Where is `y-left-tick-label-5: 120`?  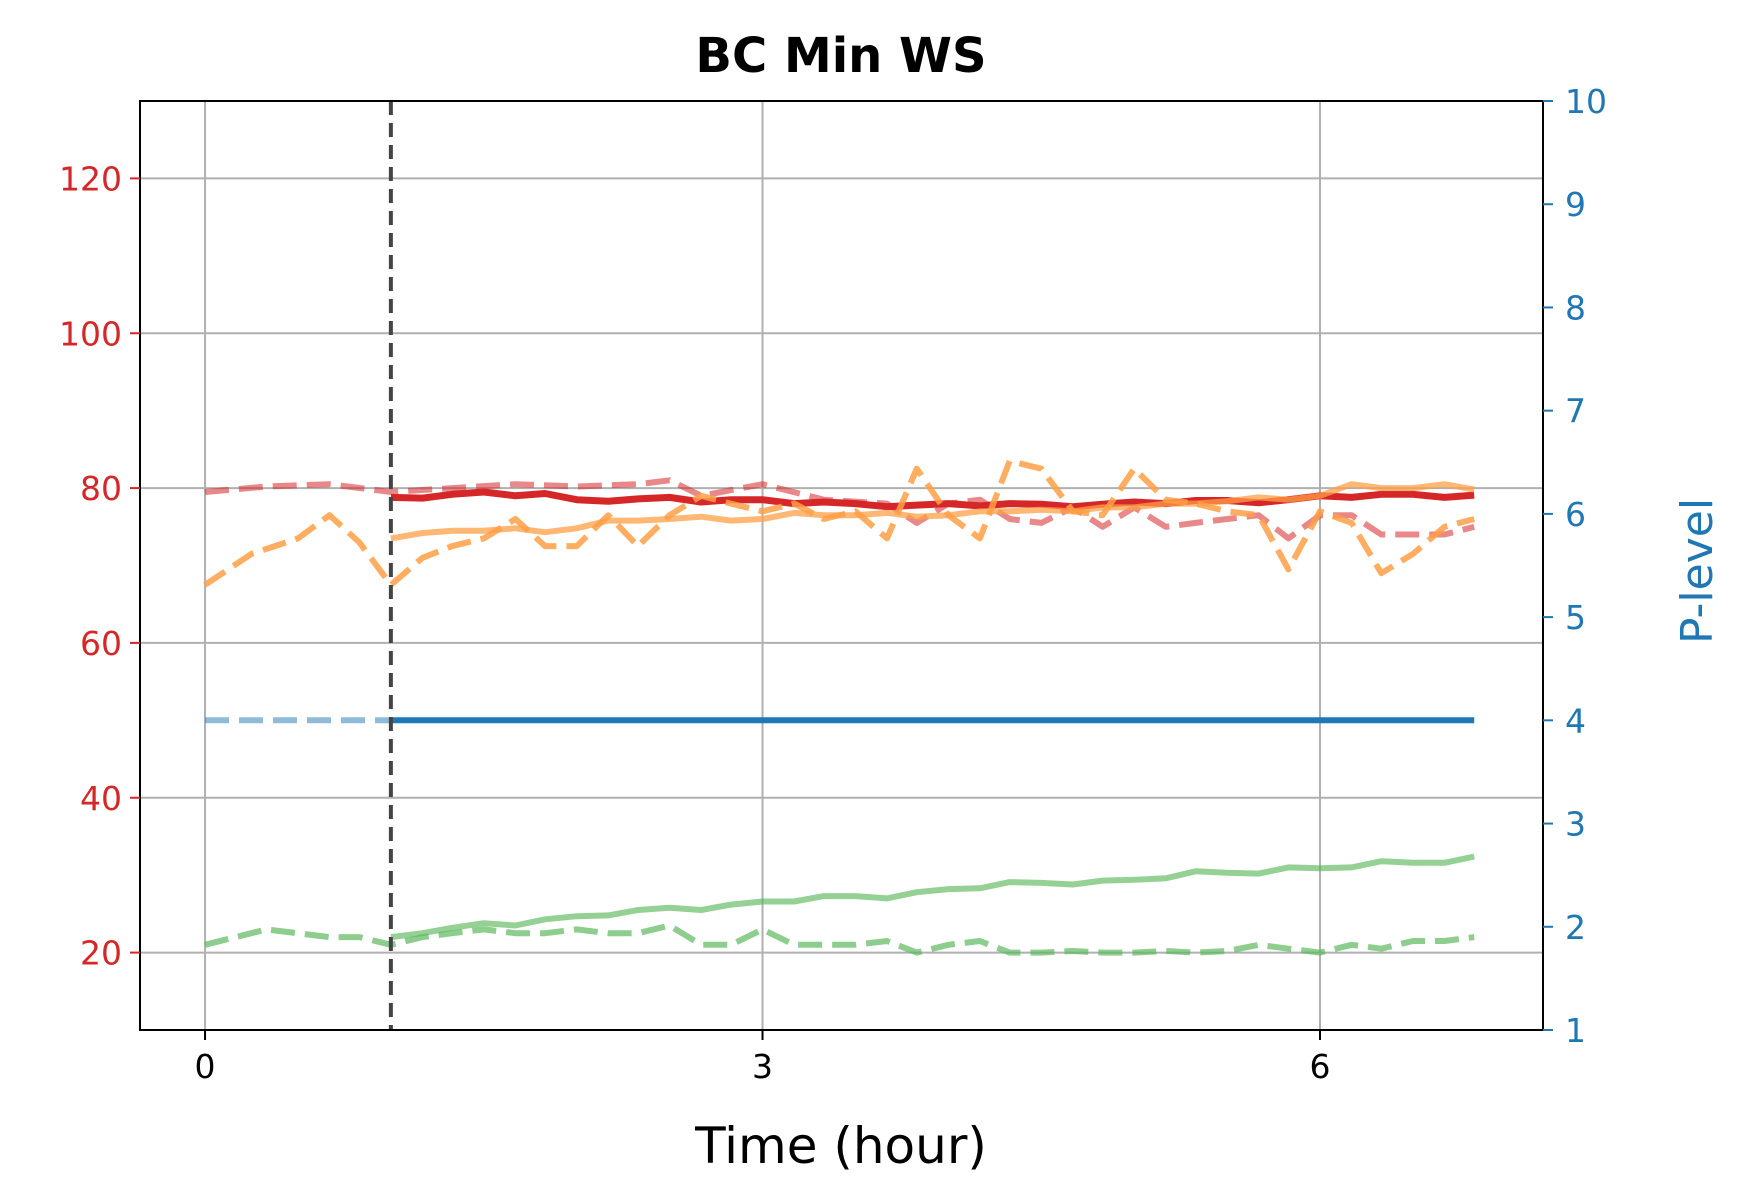 y-left-tick-label-5: 120 is located at coordinates (90, 178).